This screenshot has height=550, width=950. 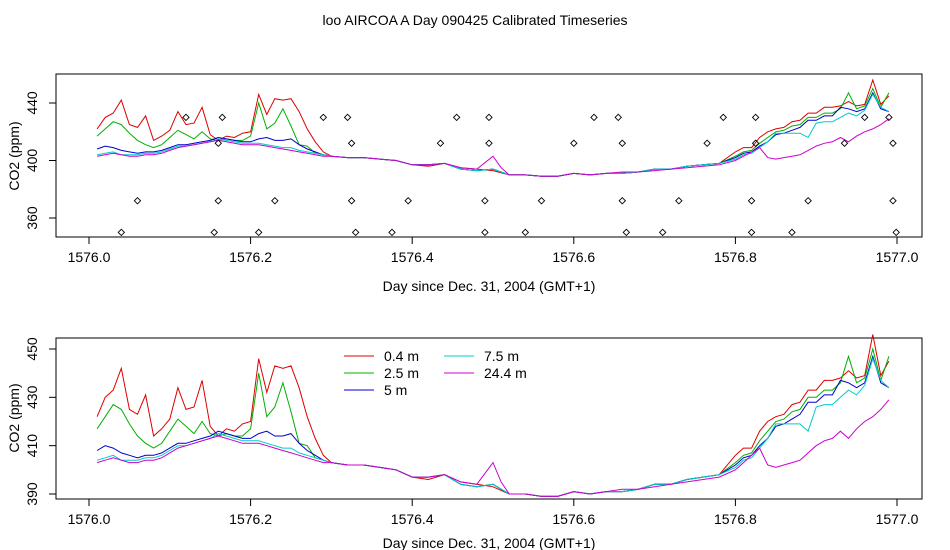 I want to click on y-tick-label: 450, so click(x=32, y=349).